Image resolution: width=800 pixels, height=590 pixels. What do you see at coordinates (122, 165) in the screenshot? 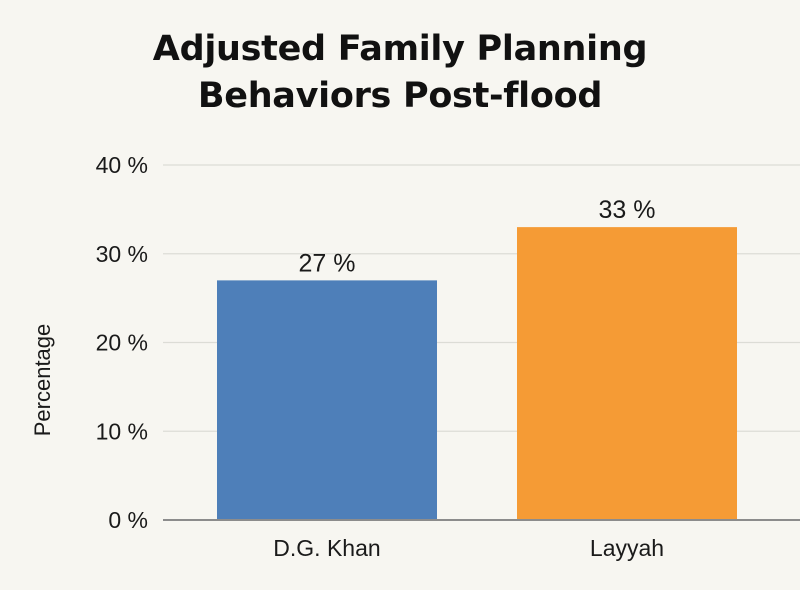
I see `y-tick-label-4: 40 %` at bounding box center [122, 165].